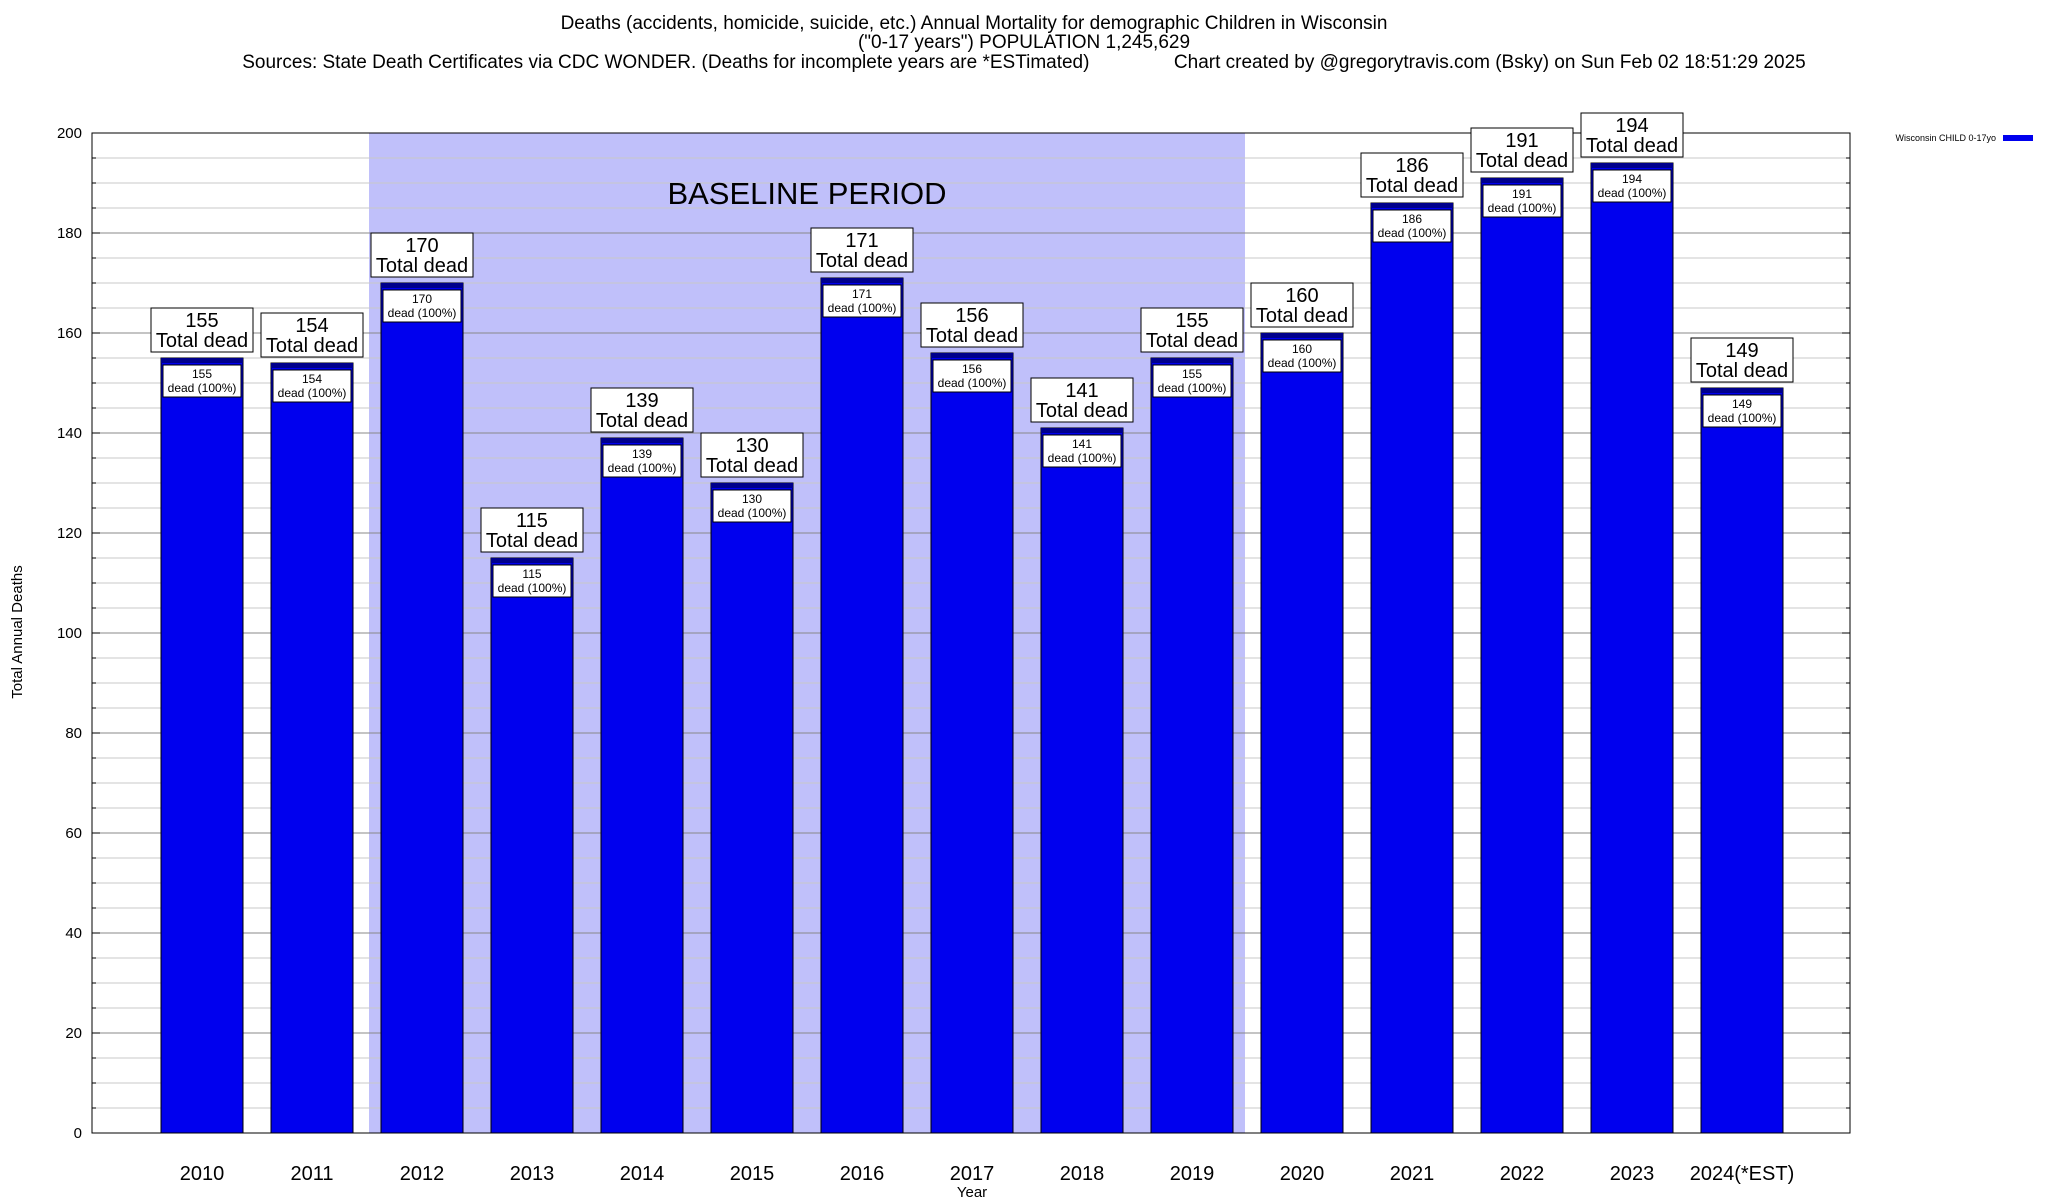 The image size is (2048, 1200). Describe the element at coordinates (806, 193) in the screenshot. I see `baseline-label: BASELINE PERIOD` at that location.